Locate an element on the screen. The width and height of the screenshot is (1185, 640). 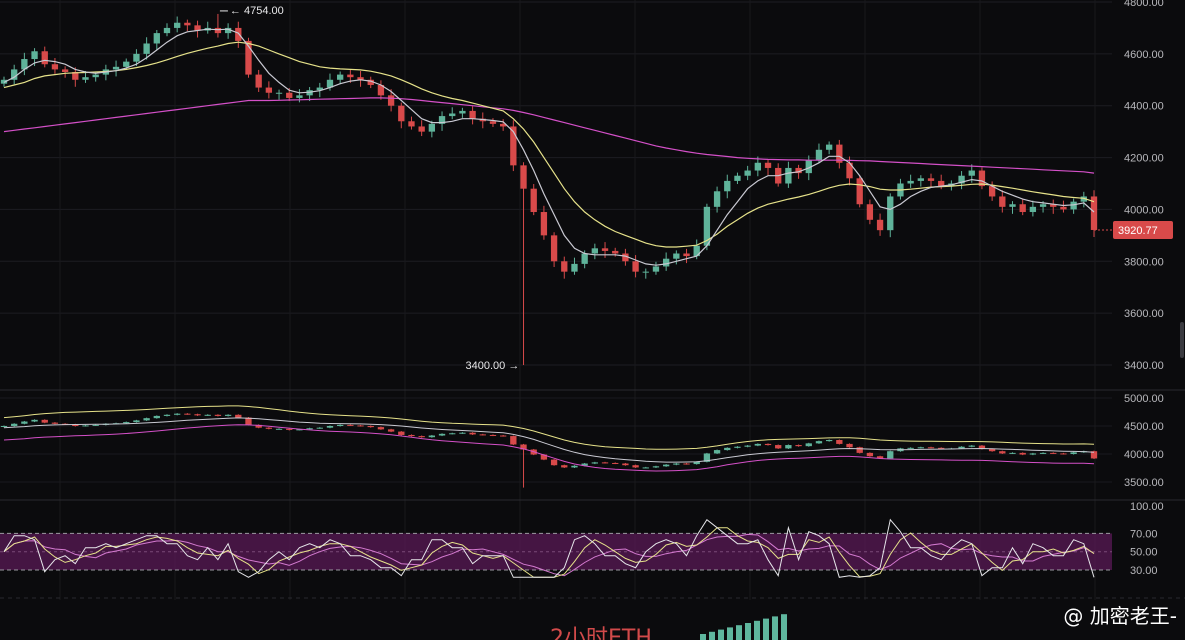
boll-y-tick-label: 5000.00 is located at coordinates (1144, 399).